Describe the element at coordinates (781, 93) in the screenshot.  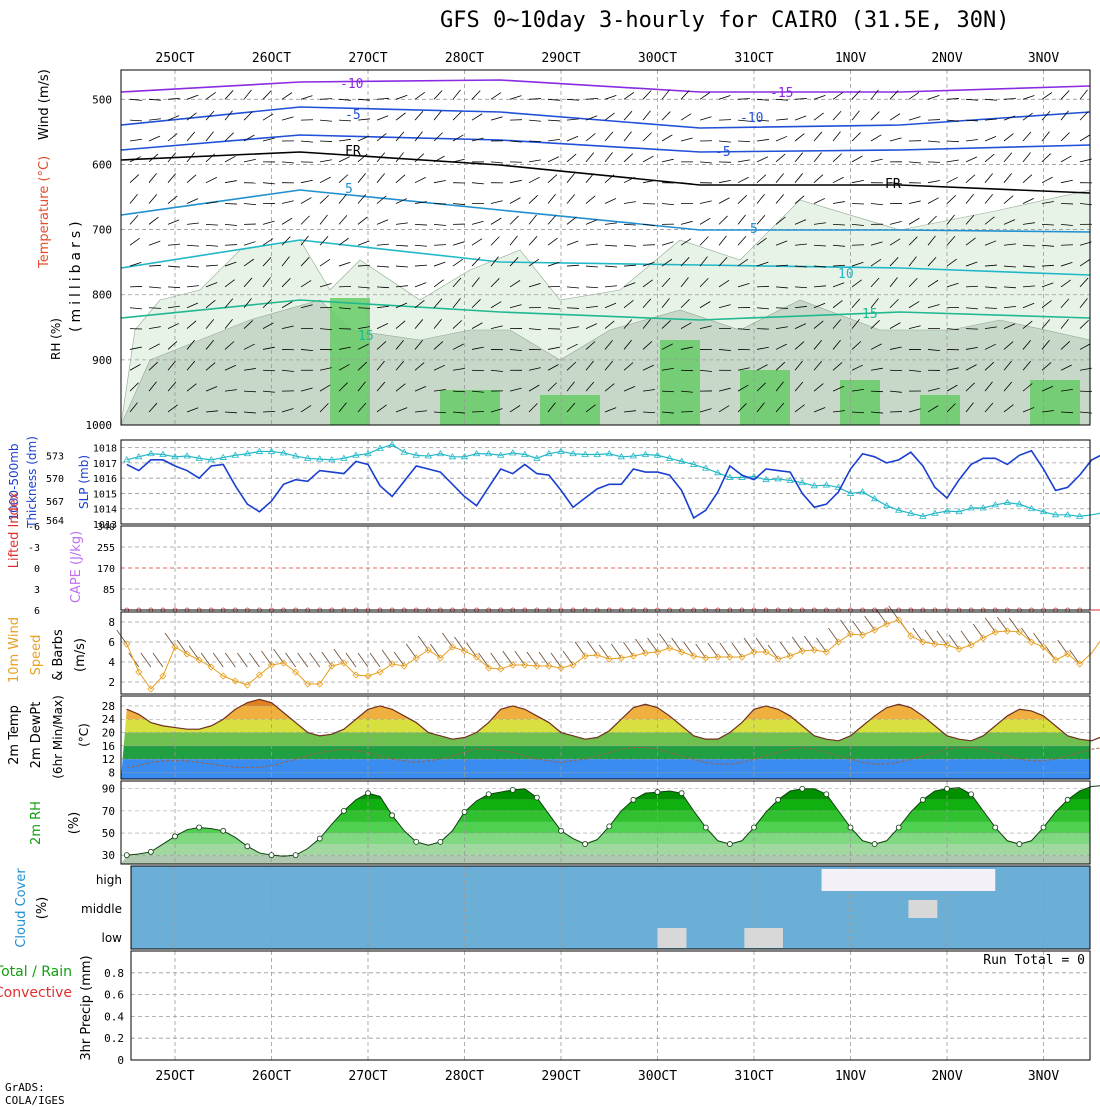
I see `isotherm-label-0: -15` at that location.